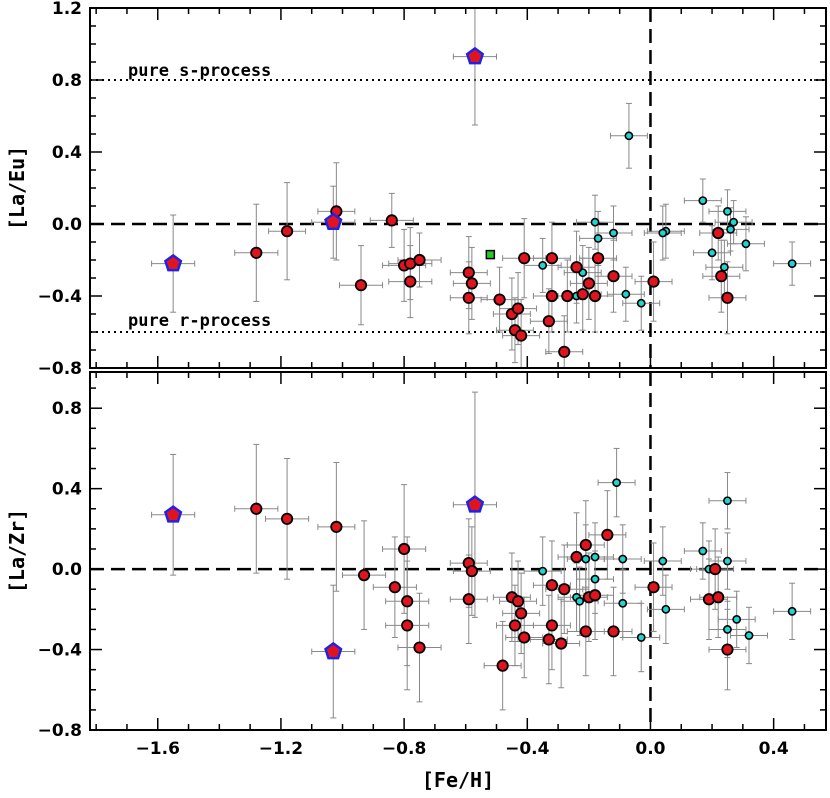  Describe the element at coordinates (650, 749) in the screenshot. I see `x-tick-label: 0.0` at that location.